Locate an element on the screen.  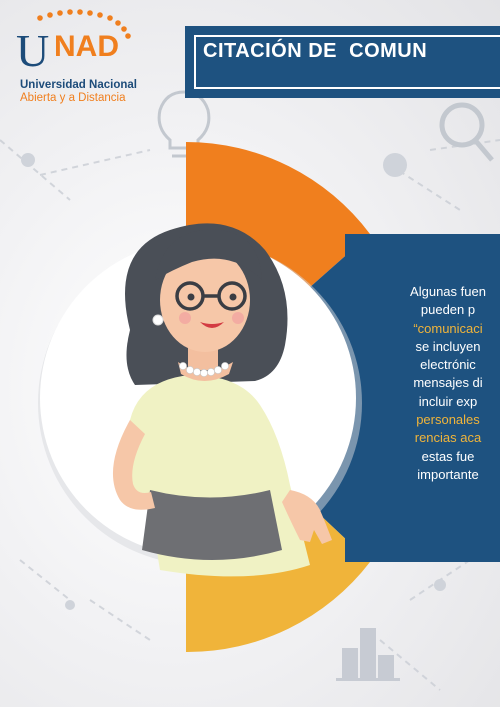
page-title: CITACIÓN DE COMUN is located at coordinates (315, 51).